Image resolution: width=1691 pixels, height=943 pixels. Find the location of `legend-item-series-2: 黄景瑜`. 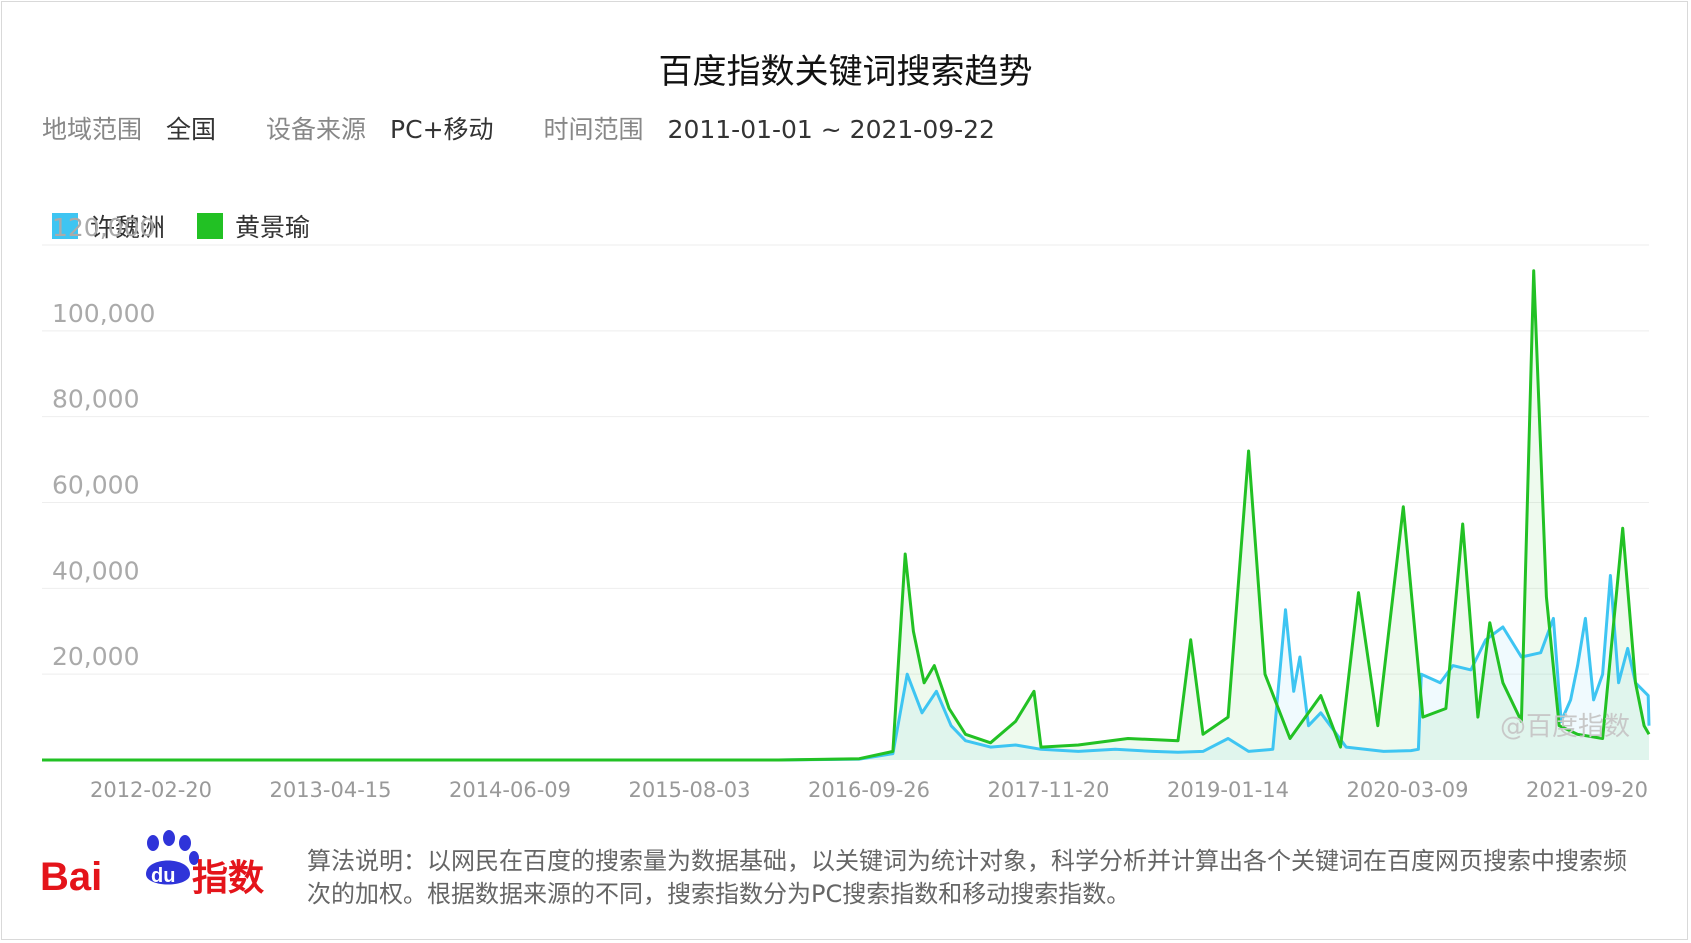

legend-item-series-2: 黄景瑜 is located at coordinates (253, 226).